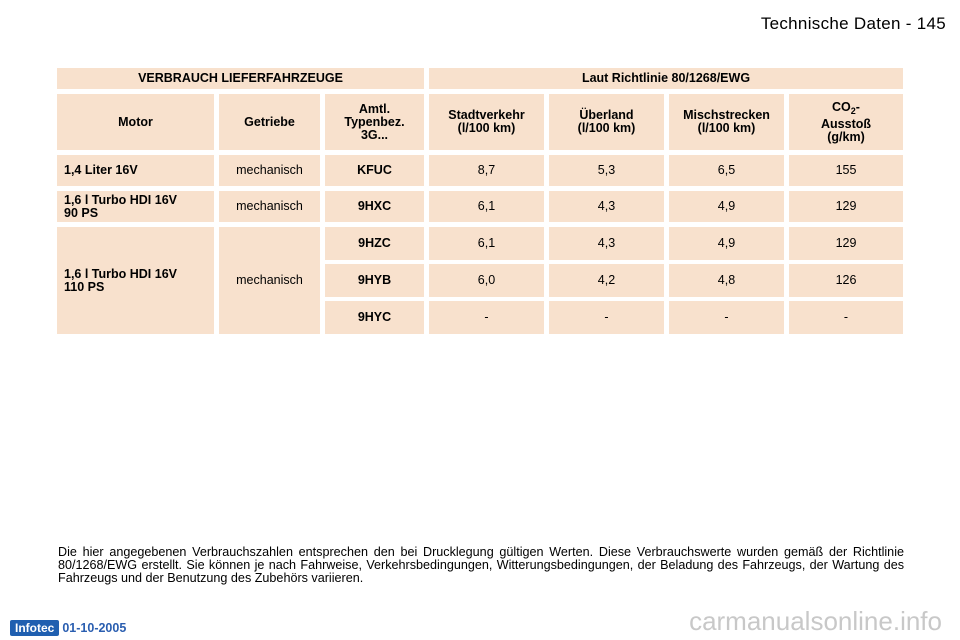 The image size is (960, 640). What do you see at coordinates (815, 621) in the screenshot?
I see `watermark: carmanualsonline.info` at bounding box center [815, 621].